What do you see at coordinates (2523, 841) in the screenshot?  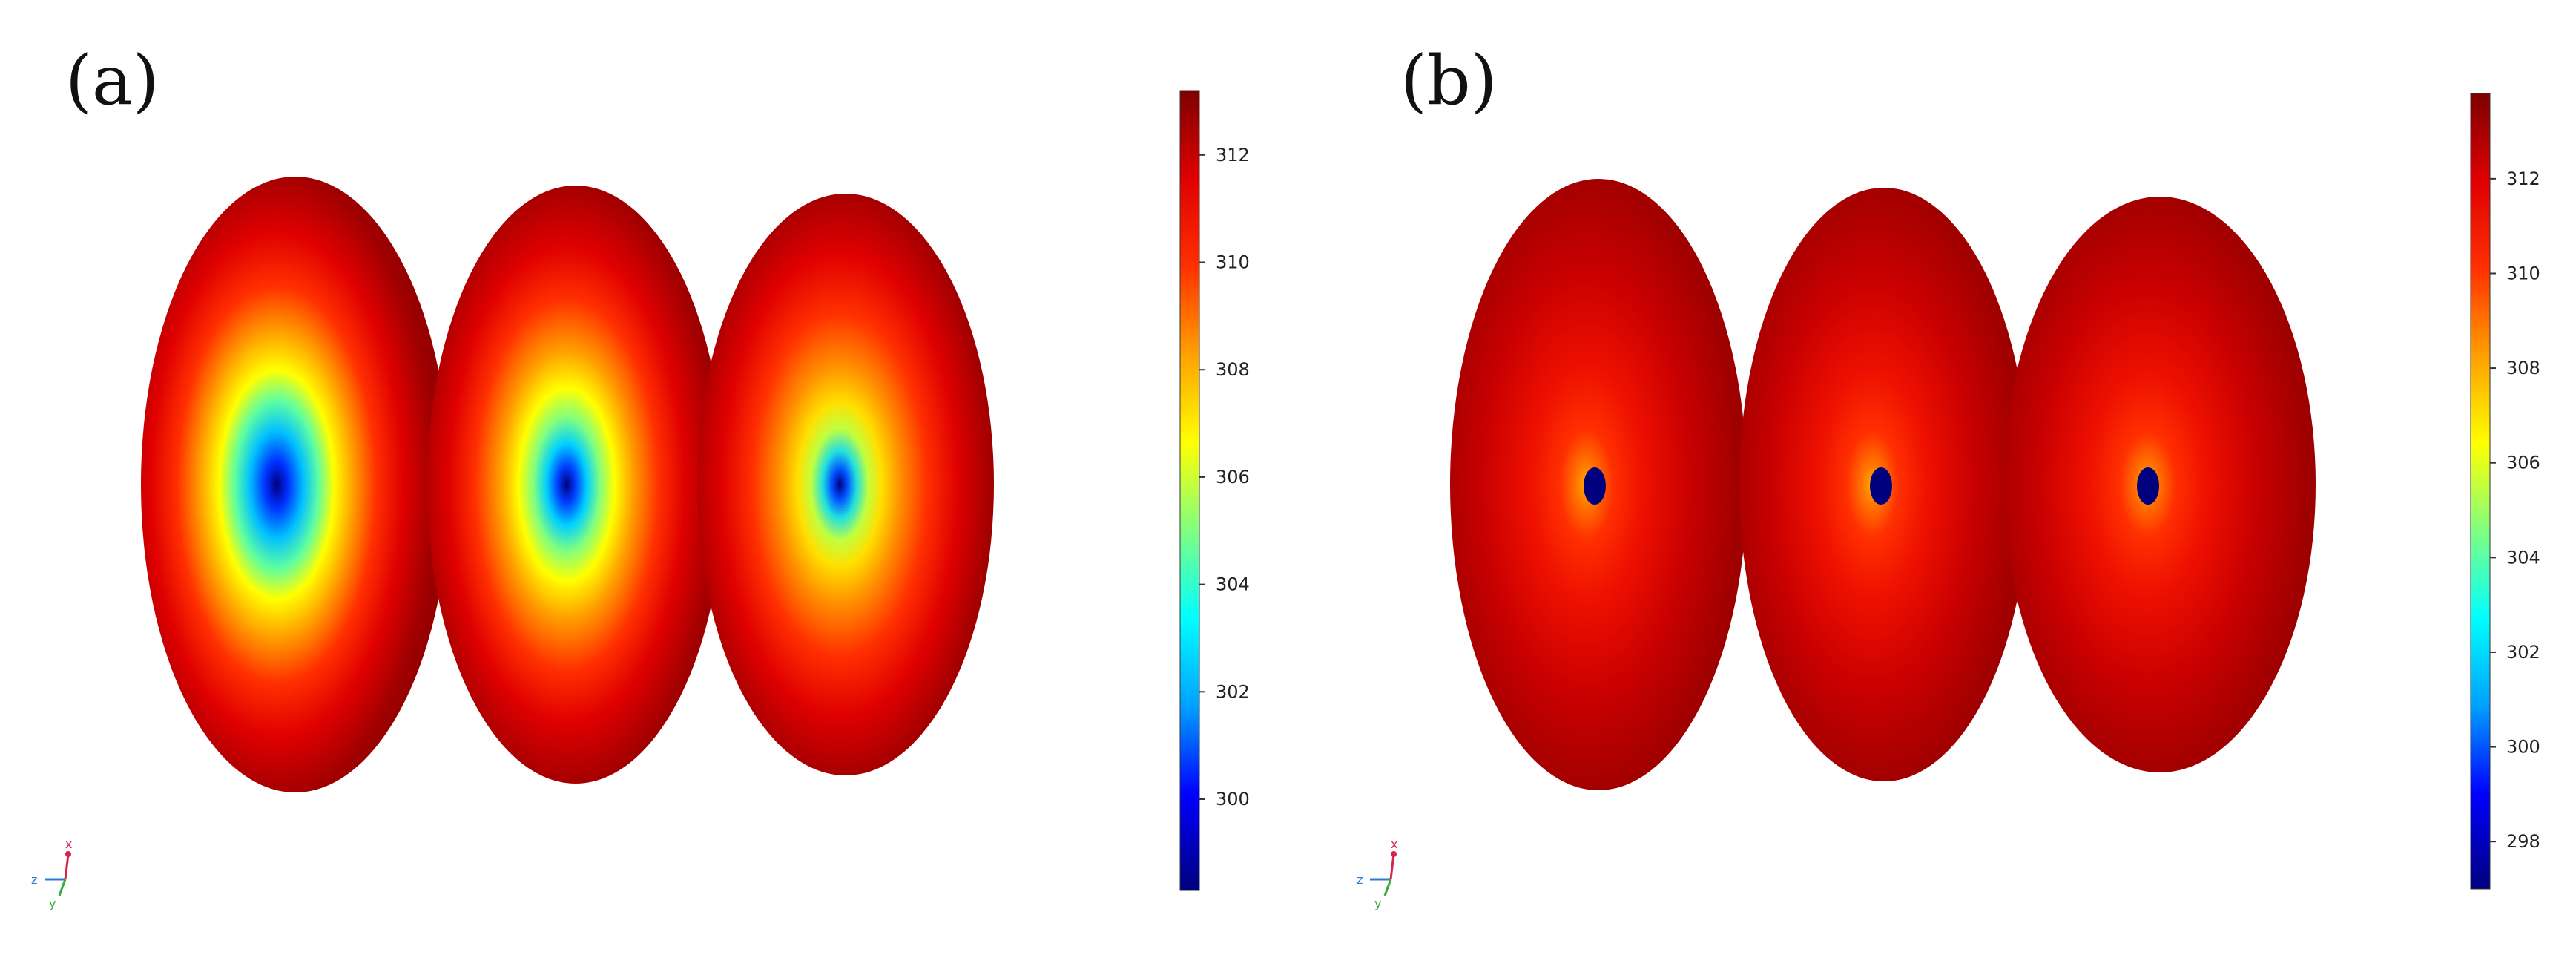 I see `colorbar-tick-label: 298` at bounding box center [2523, 841].